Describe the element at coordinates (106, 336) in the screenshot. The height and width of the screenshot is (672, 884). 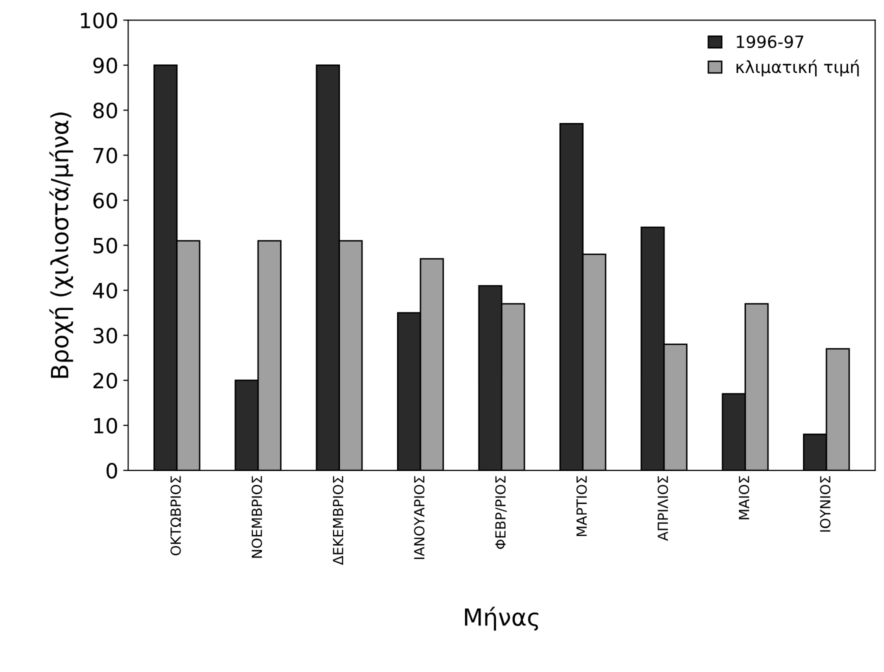
I see `y-tick-label: 30` at that location.